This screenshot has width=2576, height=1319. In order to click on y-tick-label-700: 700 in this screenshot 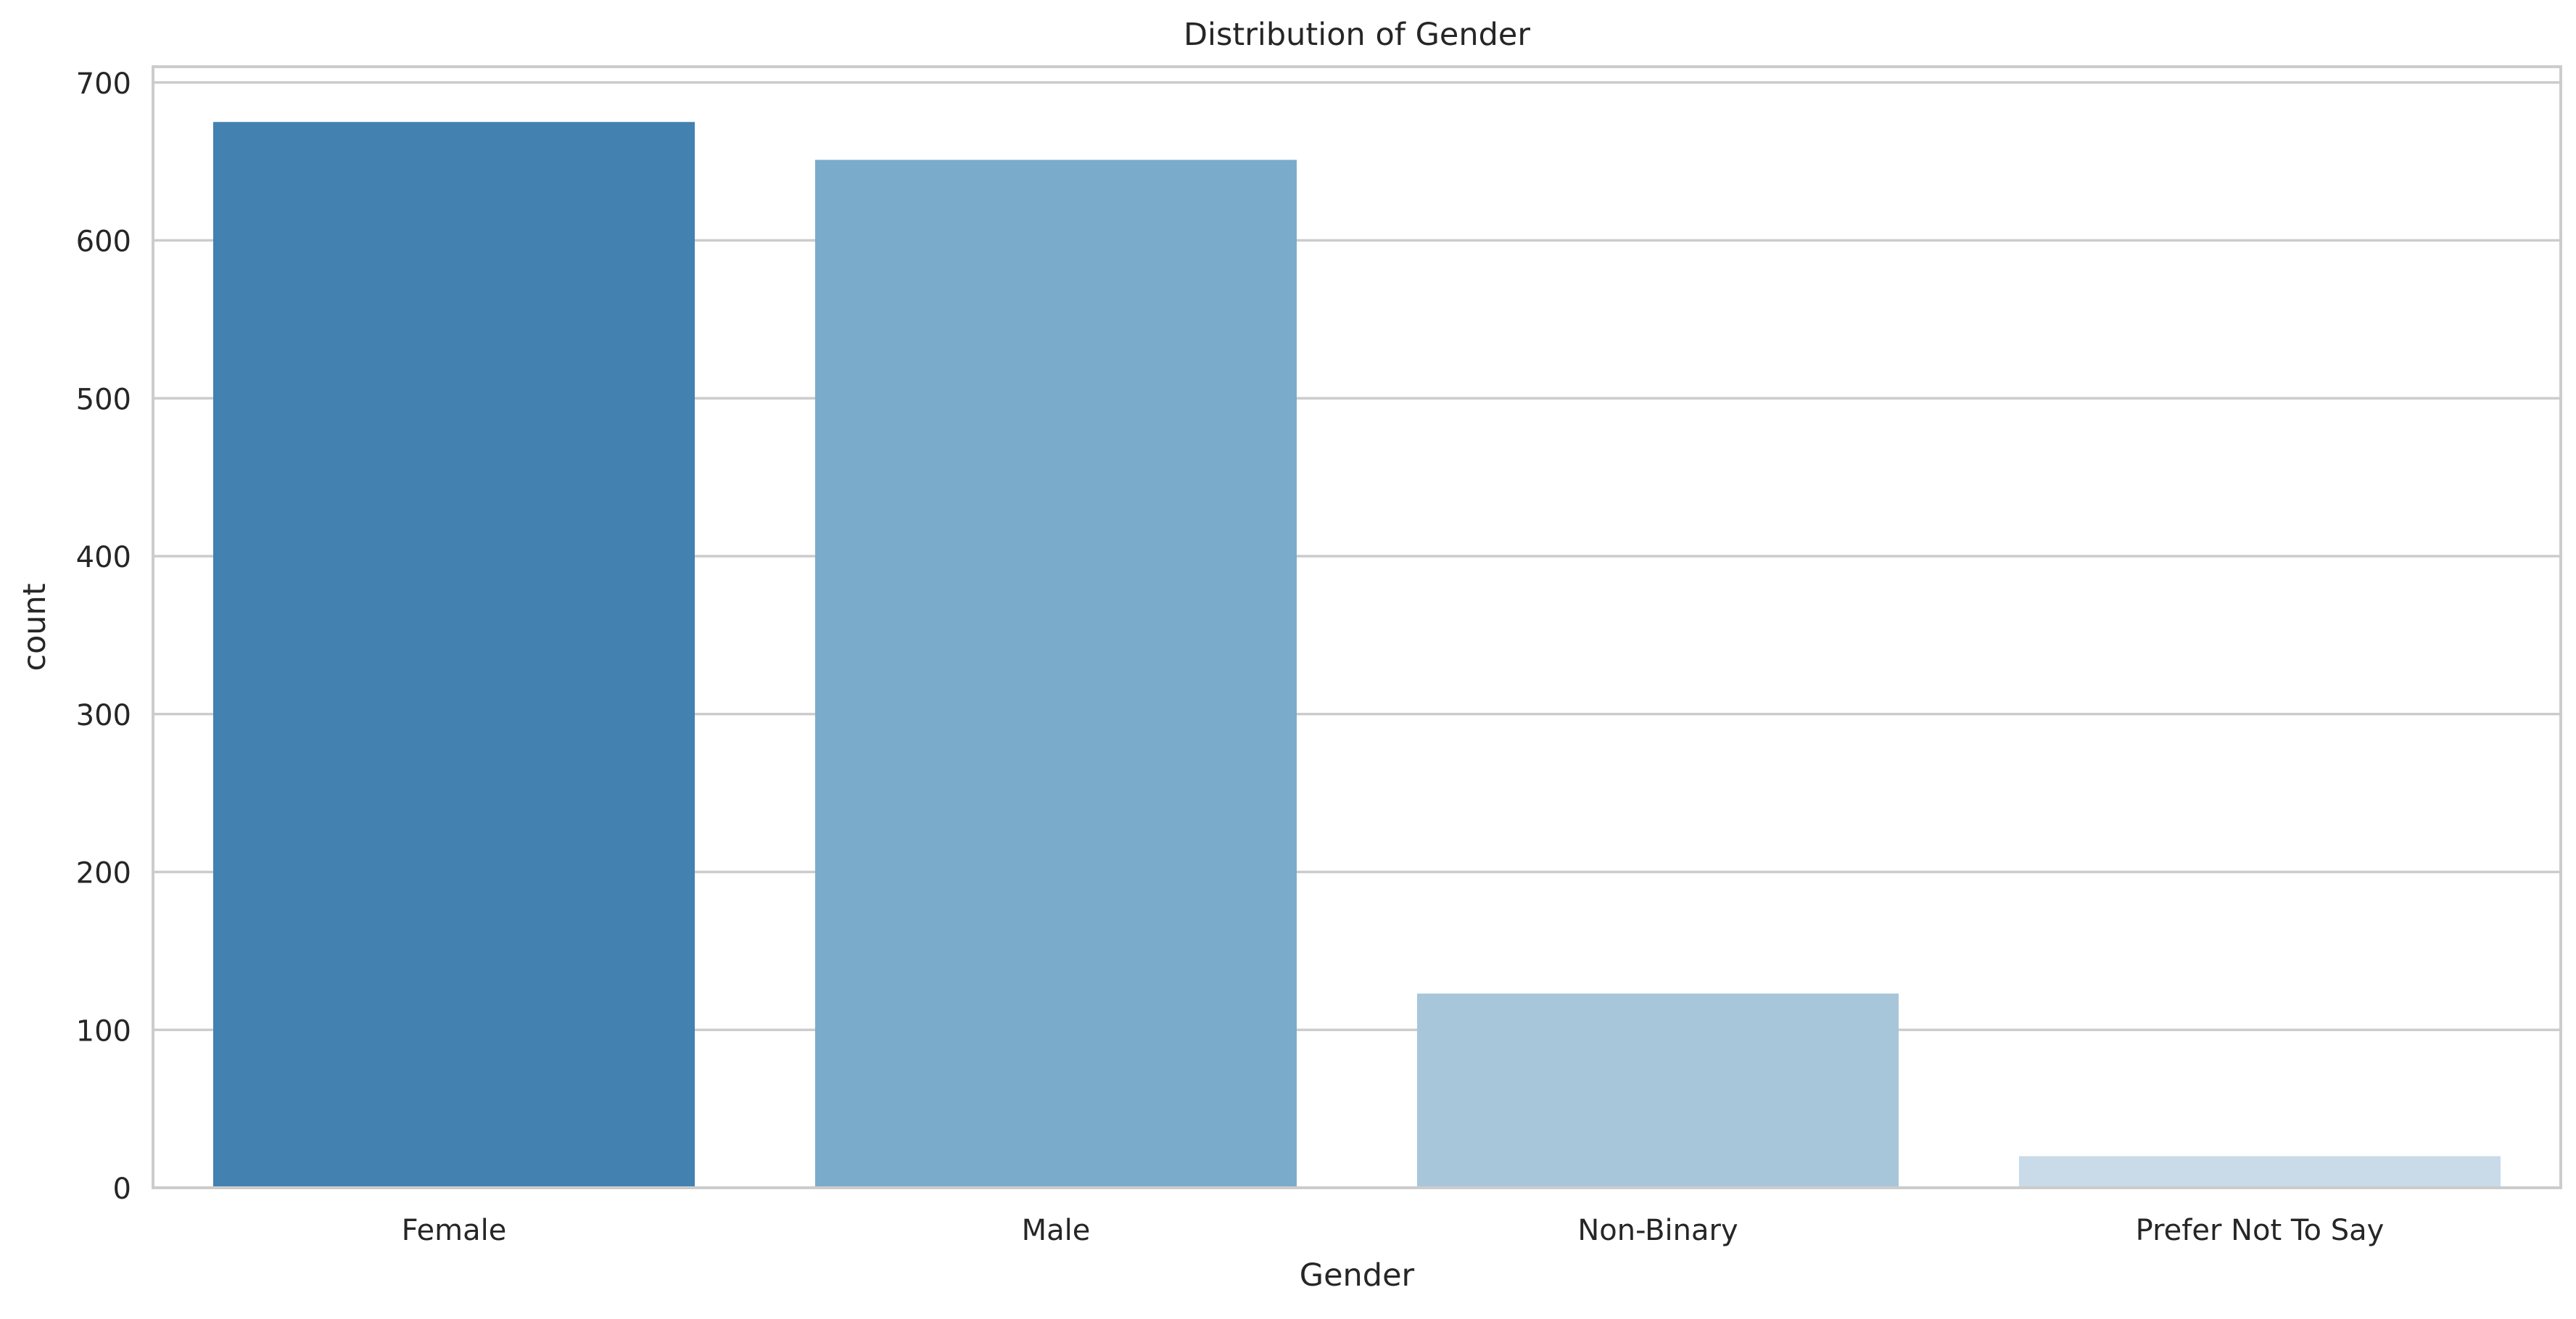, I will do `click(103, 84)`.